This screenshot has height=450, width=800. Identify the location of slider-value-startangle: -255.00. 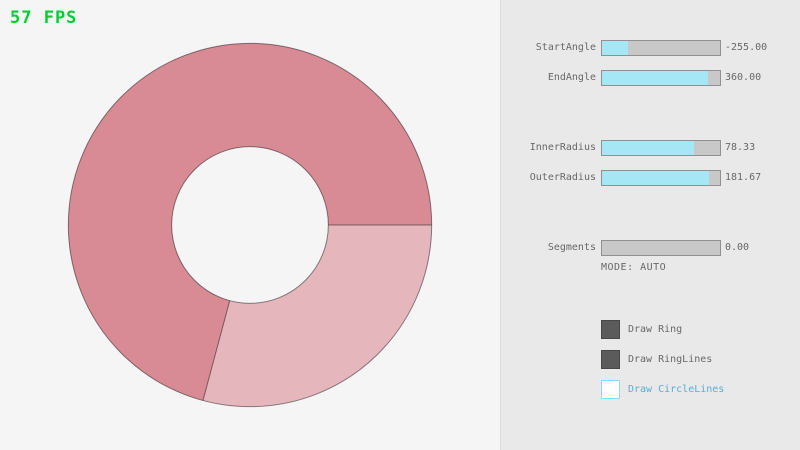
(746, 47).